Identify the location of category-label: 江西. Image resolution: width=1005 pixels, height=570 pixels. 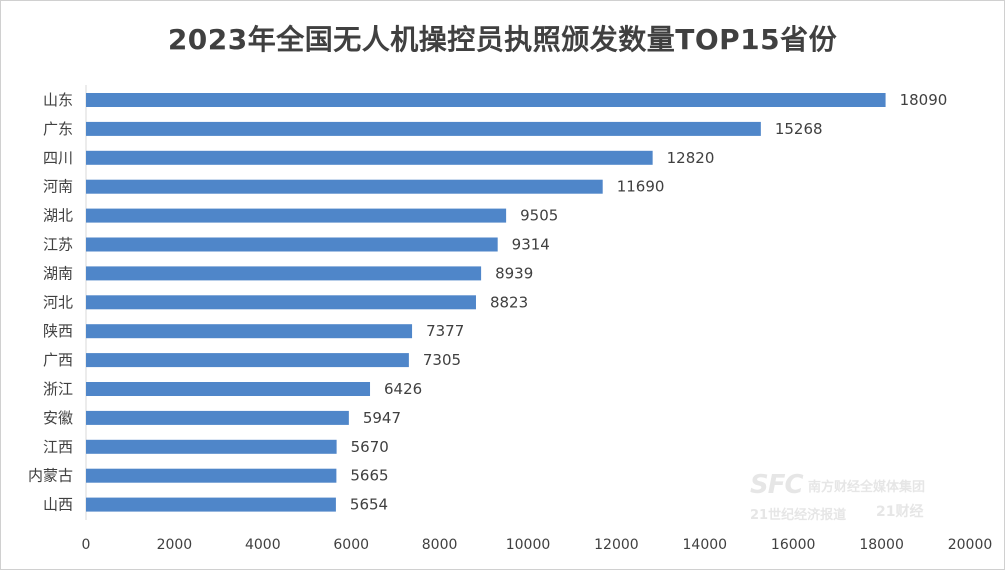
(58, 447).